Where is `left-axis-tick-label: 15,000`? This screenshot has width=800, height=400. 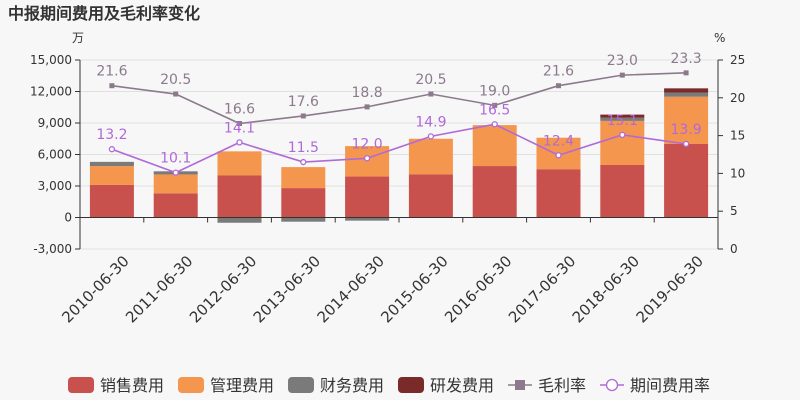
left-axis-tick-label: 15,000 is located at coordinates (51, 60).